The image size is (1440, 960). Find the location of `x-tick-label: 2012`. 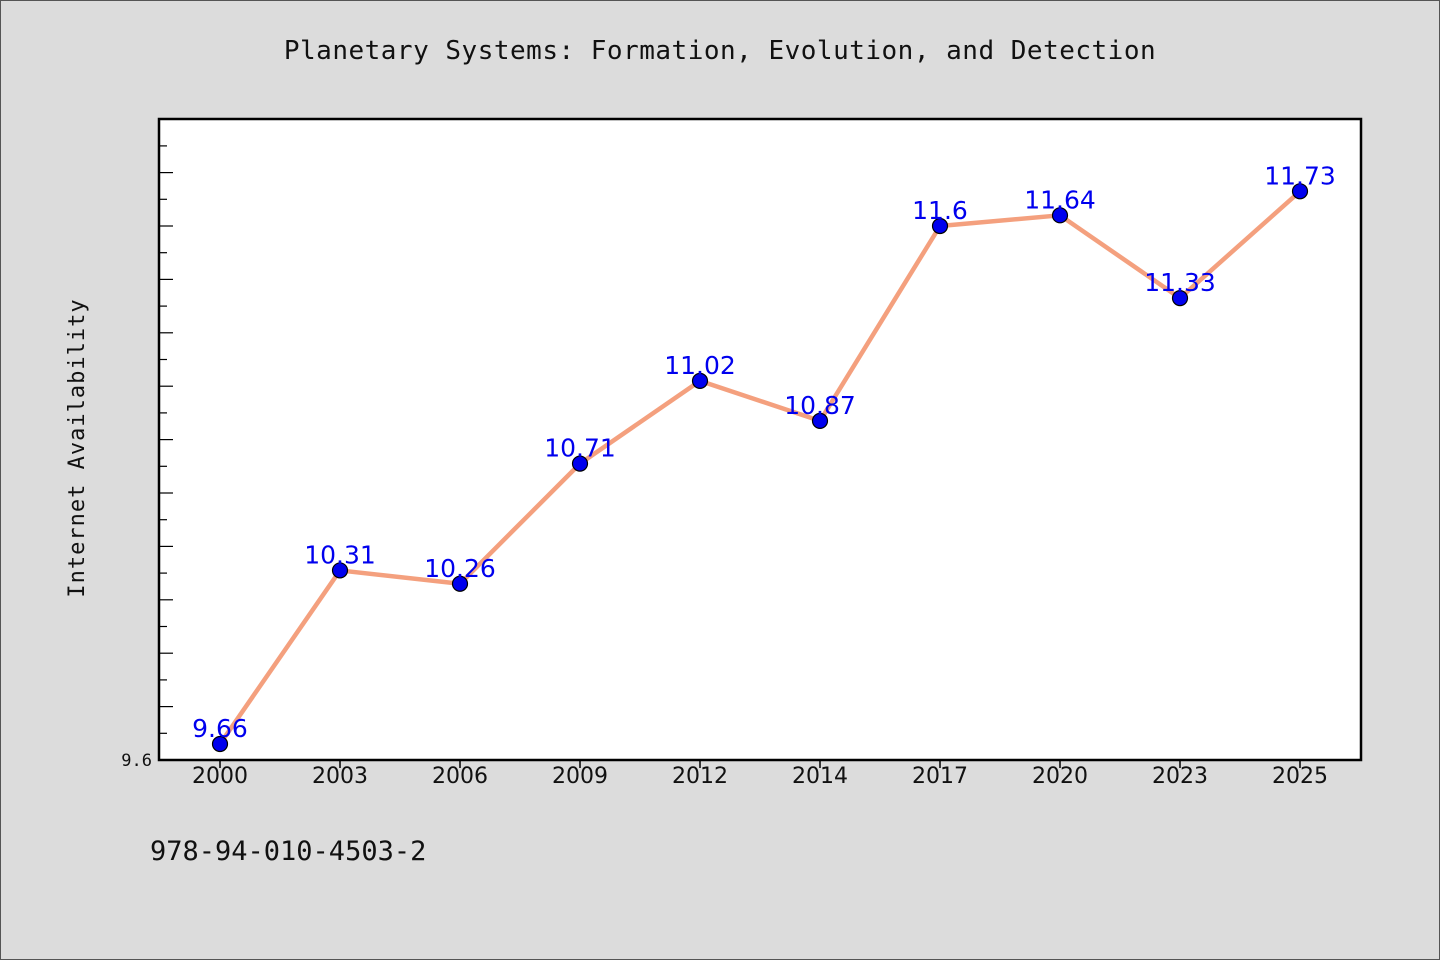

x-tick-label: 2012 is located at coordinates (700, 776).